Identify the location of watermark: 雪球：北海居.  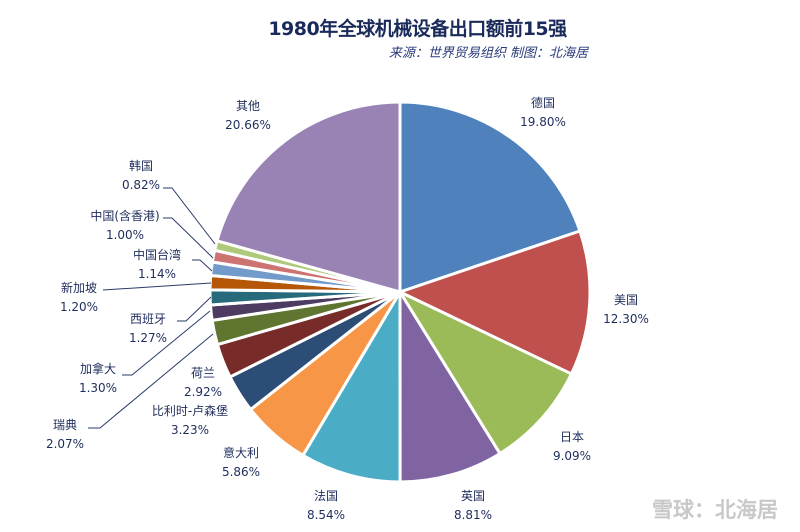
(715, 510).